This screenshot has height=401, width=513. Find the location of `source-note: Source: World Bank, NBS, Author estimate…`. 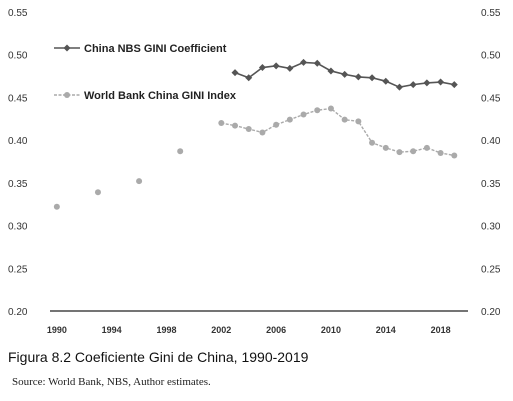

source-note: Source: World Bank, NBS, Author estimate… is located at coordinates (111, 382).